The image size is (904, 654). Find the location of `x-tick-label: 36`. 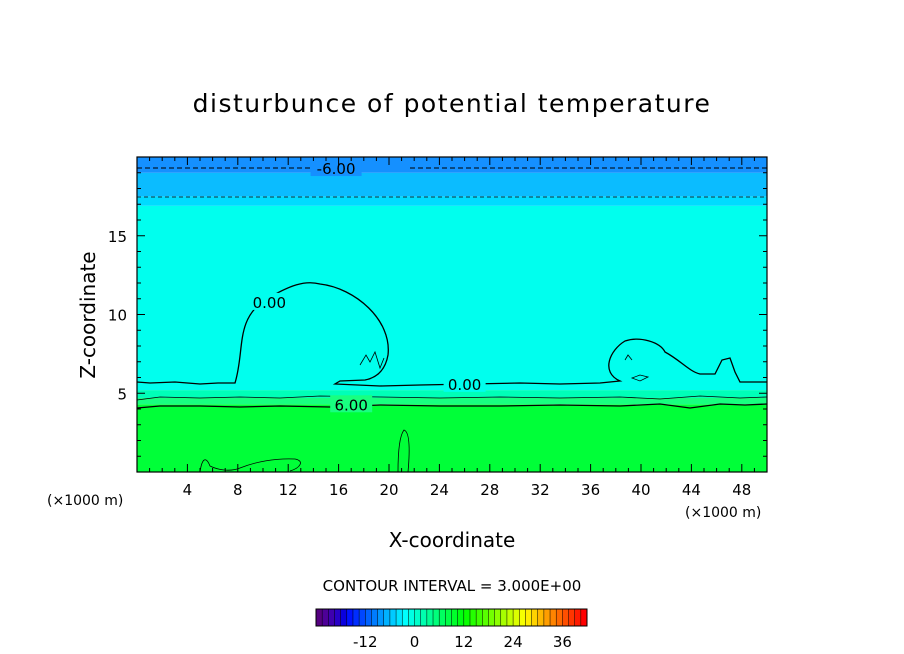

x-tick-label: 36 is located at coordinates (590, 490).